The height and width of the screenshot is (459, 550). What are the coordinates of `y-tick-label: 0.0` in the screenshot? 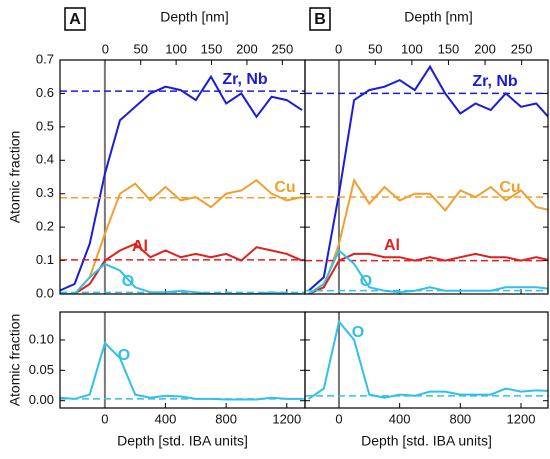 It's located at (45, 292).